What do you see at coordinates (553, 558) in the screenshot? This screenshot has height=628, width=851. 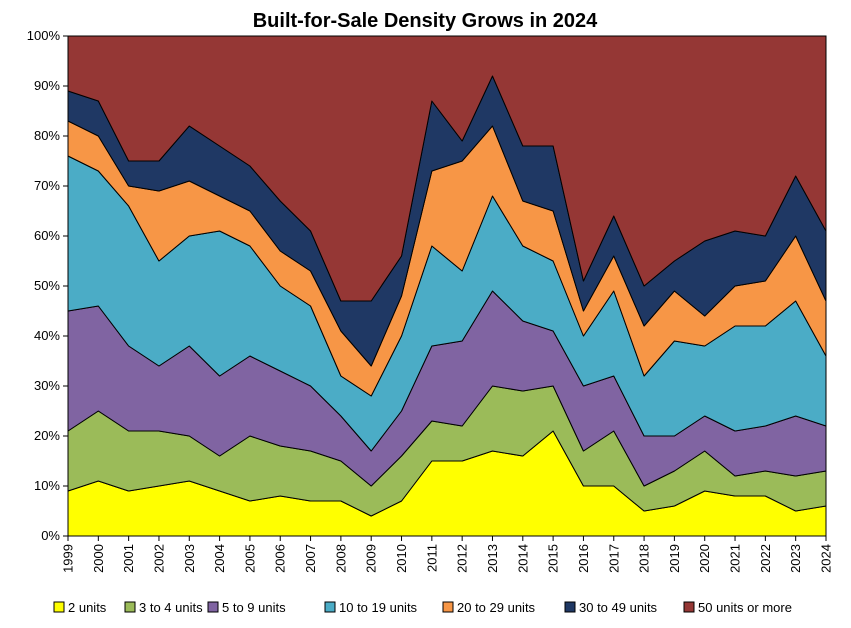 I see `x-tick-label: 2015` at bounding box center [553, 558].